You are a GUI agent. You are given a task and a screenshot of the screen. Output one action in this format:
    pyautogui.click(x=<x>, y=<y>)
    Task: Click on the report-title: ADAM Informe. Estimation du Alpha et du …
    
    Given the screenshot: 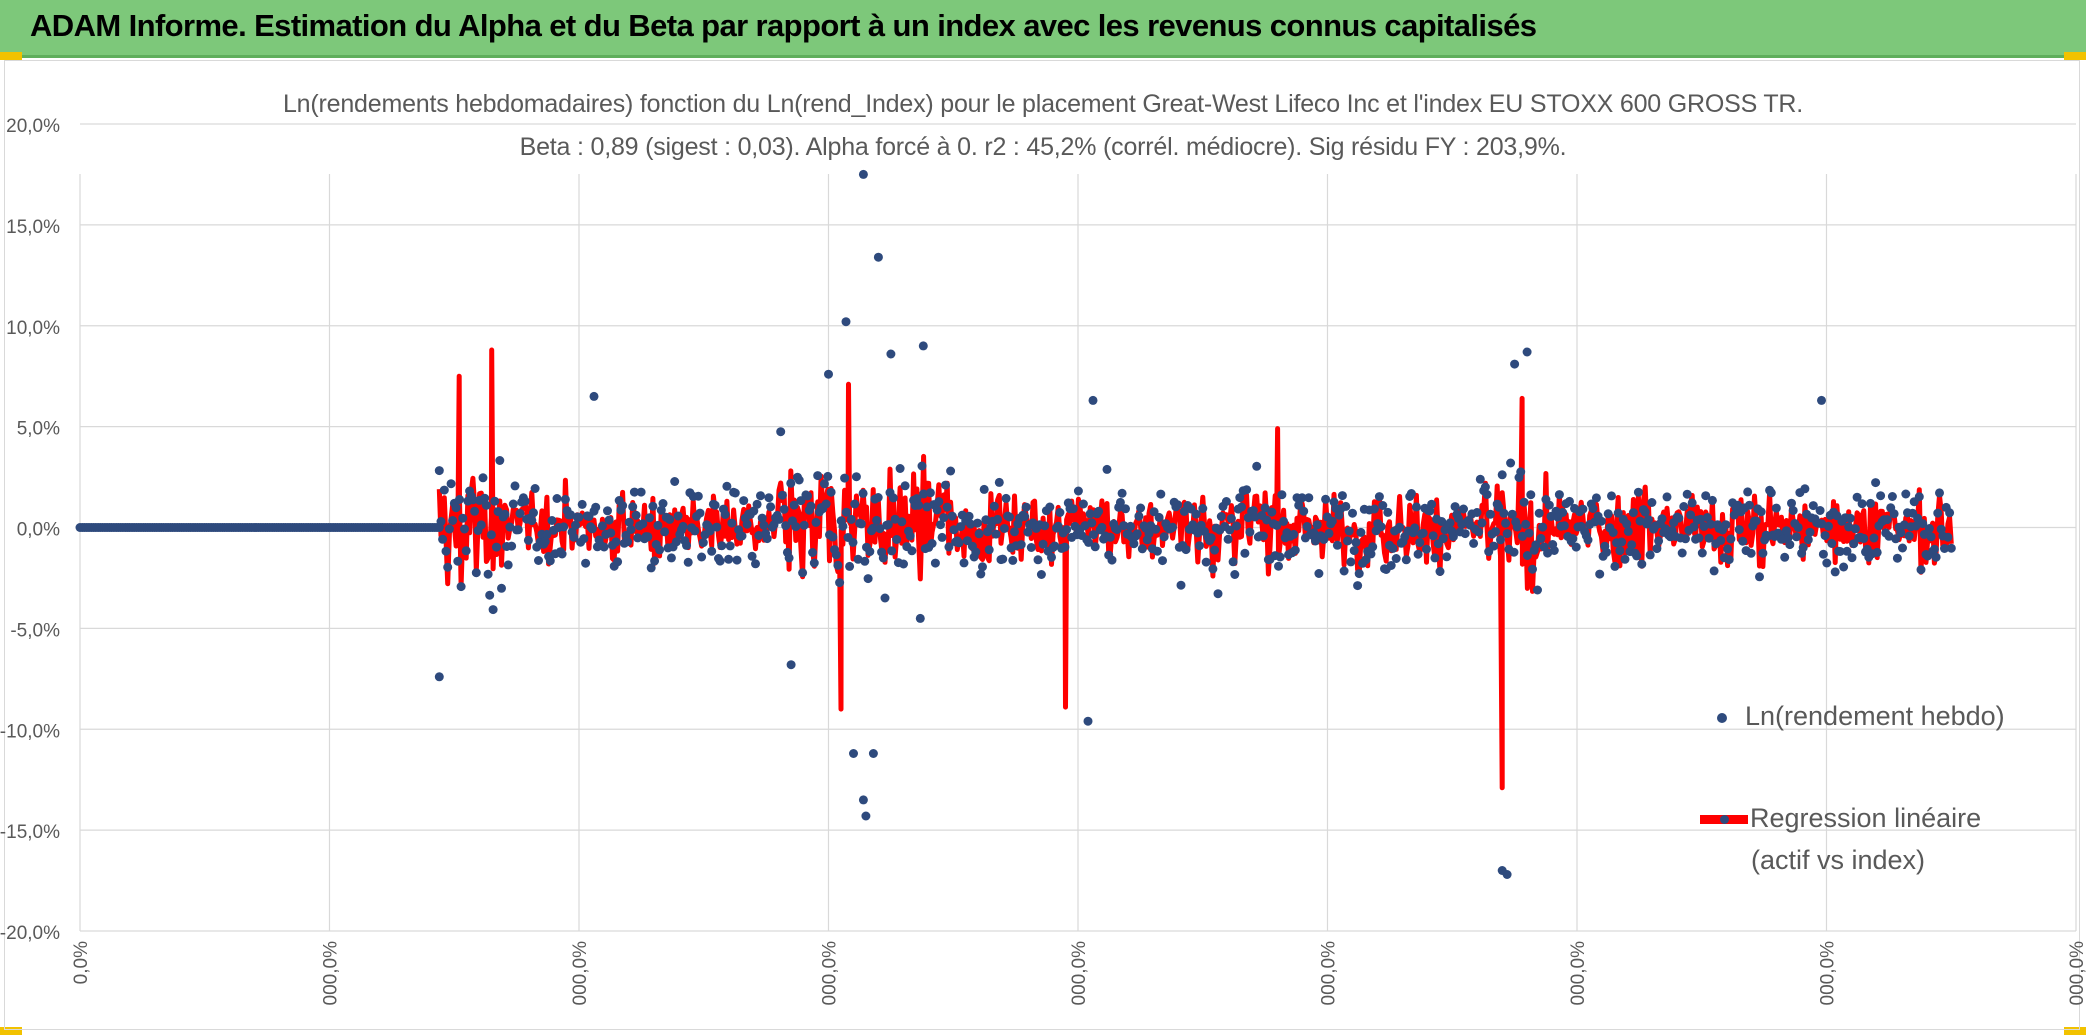 What is the action you would take?
    pyautogui.click(x=783, y=25)
    